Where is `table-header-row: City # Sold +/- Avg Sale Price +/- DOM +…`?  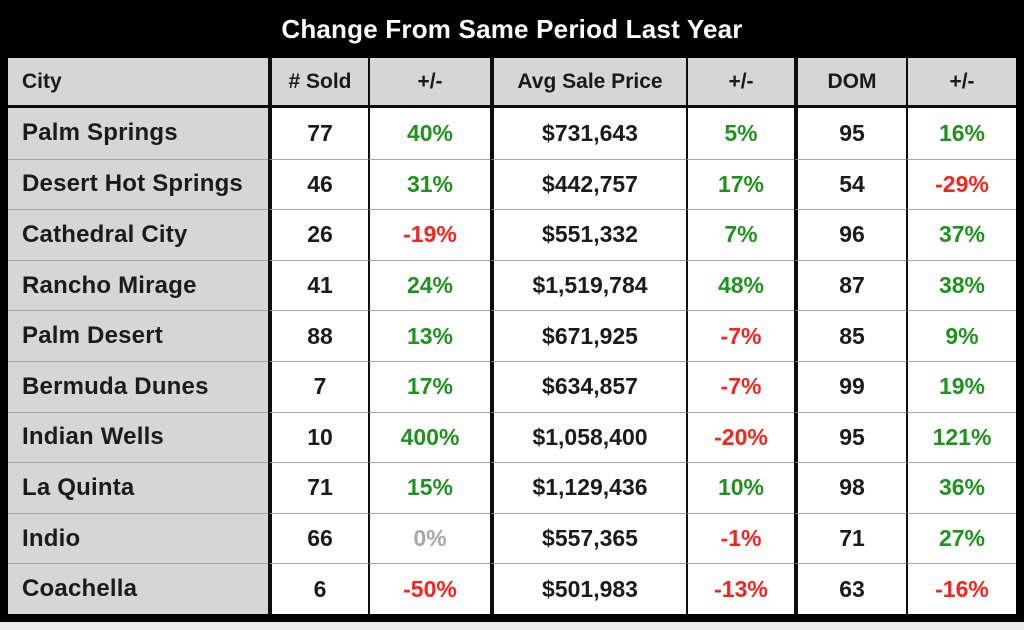 table-header-row: City # Sold +/- Avg Sale Price +/- DOM +… is located at coordinates (512, 83).